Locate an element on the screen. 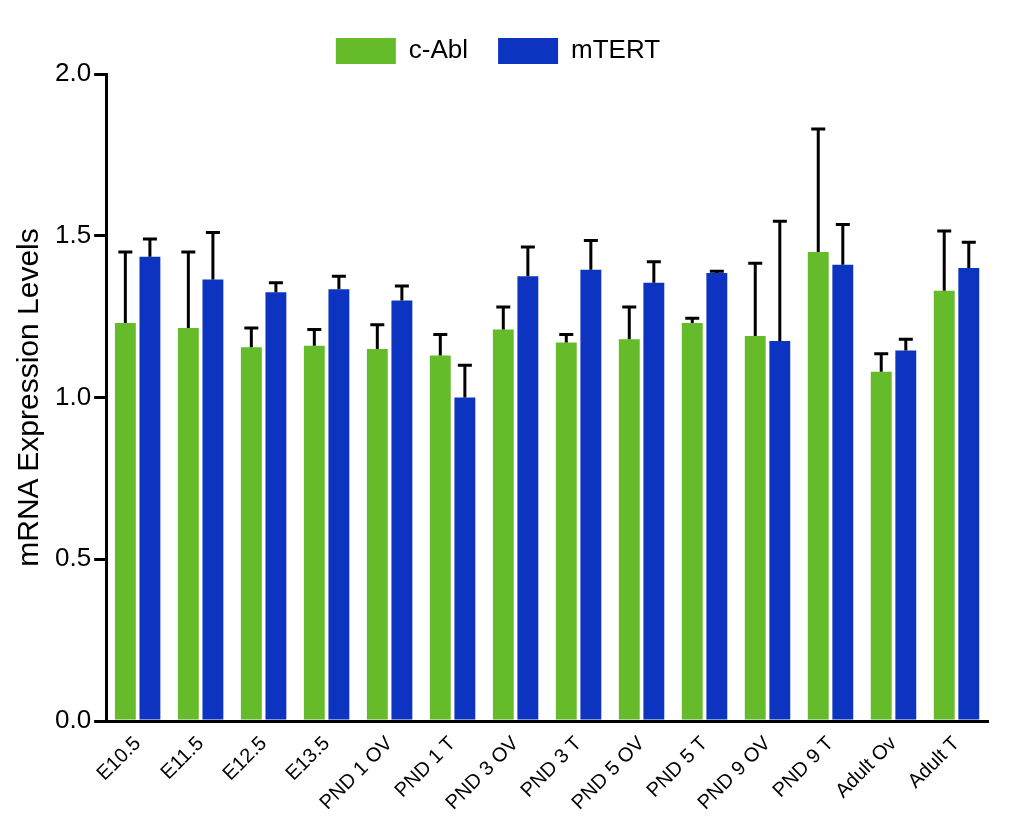 Image resolution: width=1013 pixels, height=831 pixels. legend-label: mTERT is located at coordinates (616, 49).